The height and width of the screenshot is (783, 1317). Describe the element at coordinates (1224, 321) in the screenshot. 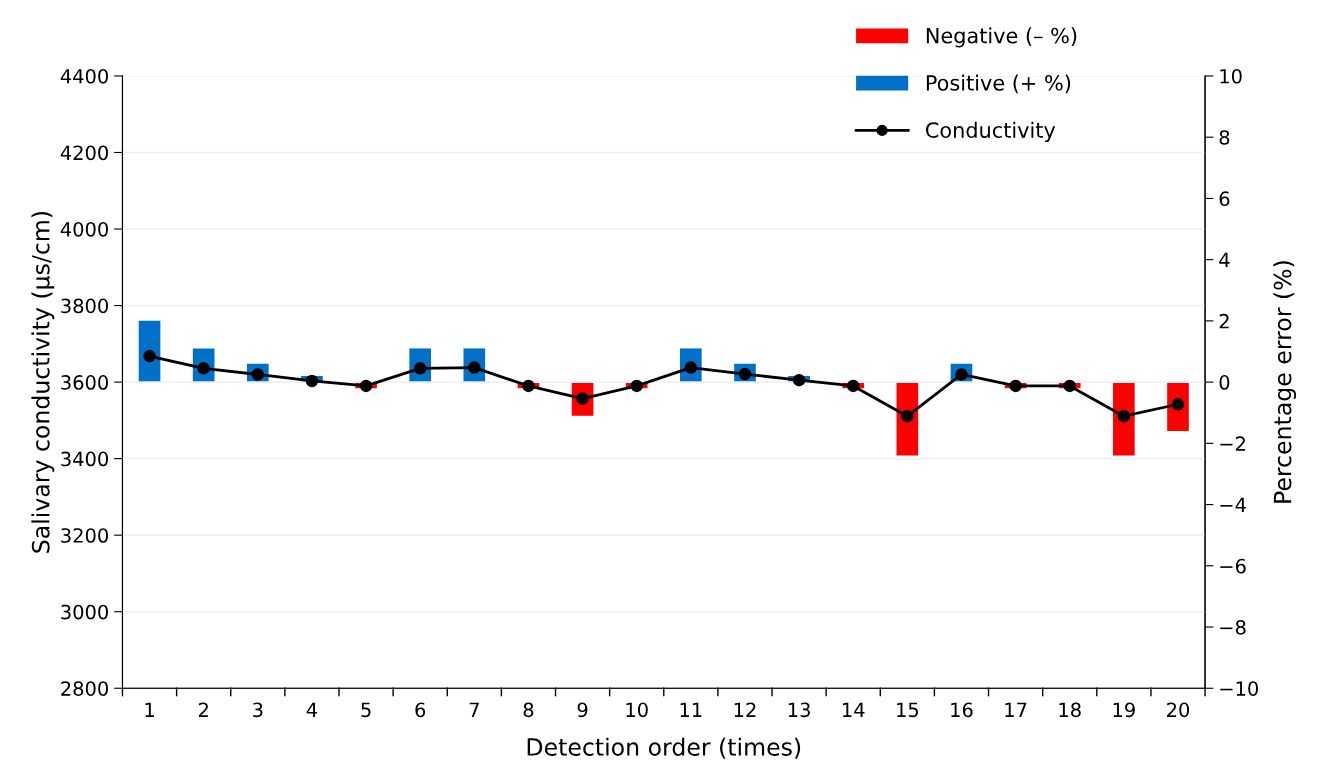

I see `y2-tick-label: 2` at that location.